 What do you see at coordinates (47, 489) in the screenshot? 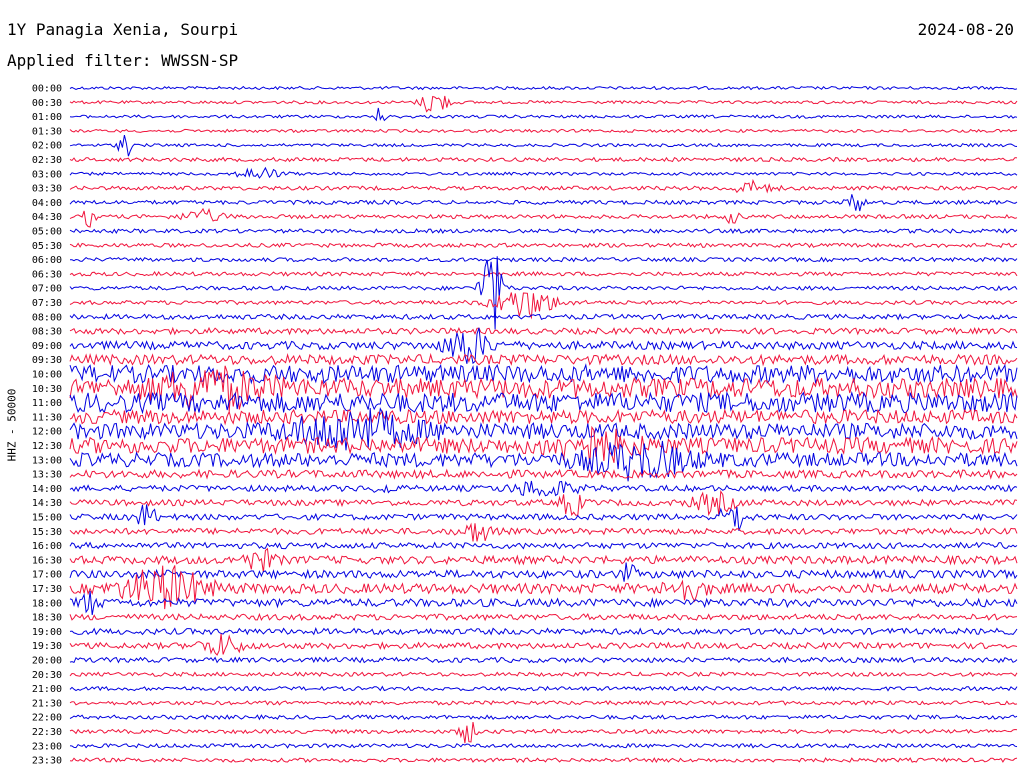
I see `tick-label: 14:00` at bounding box center [47, 489].